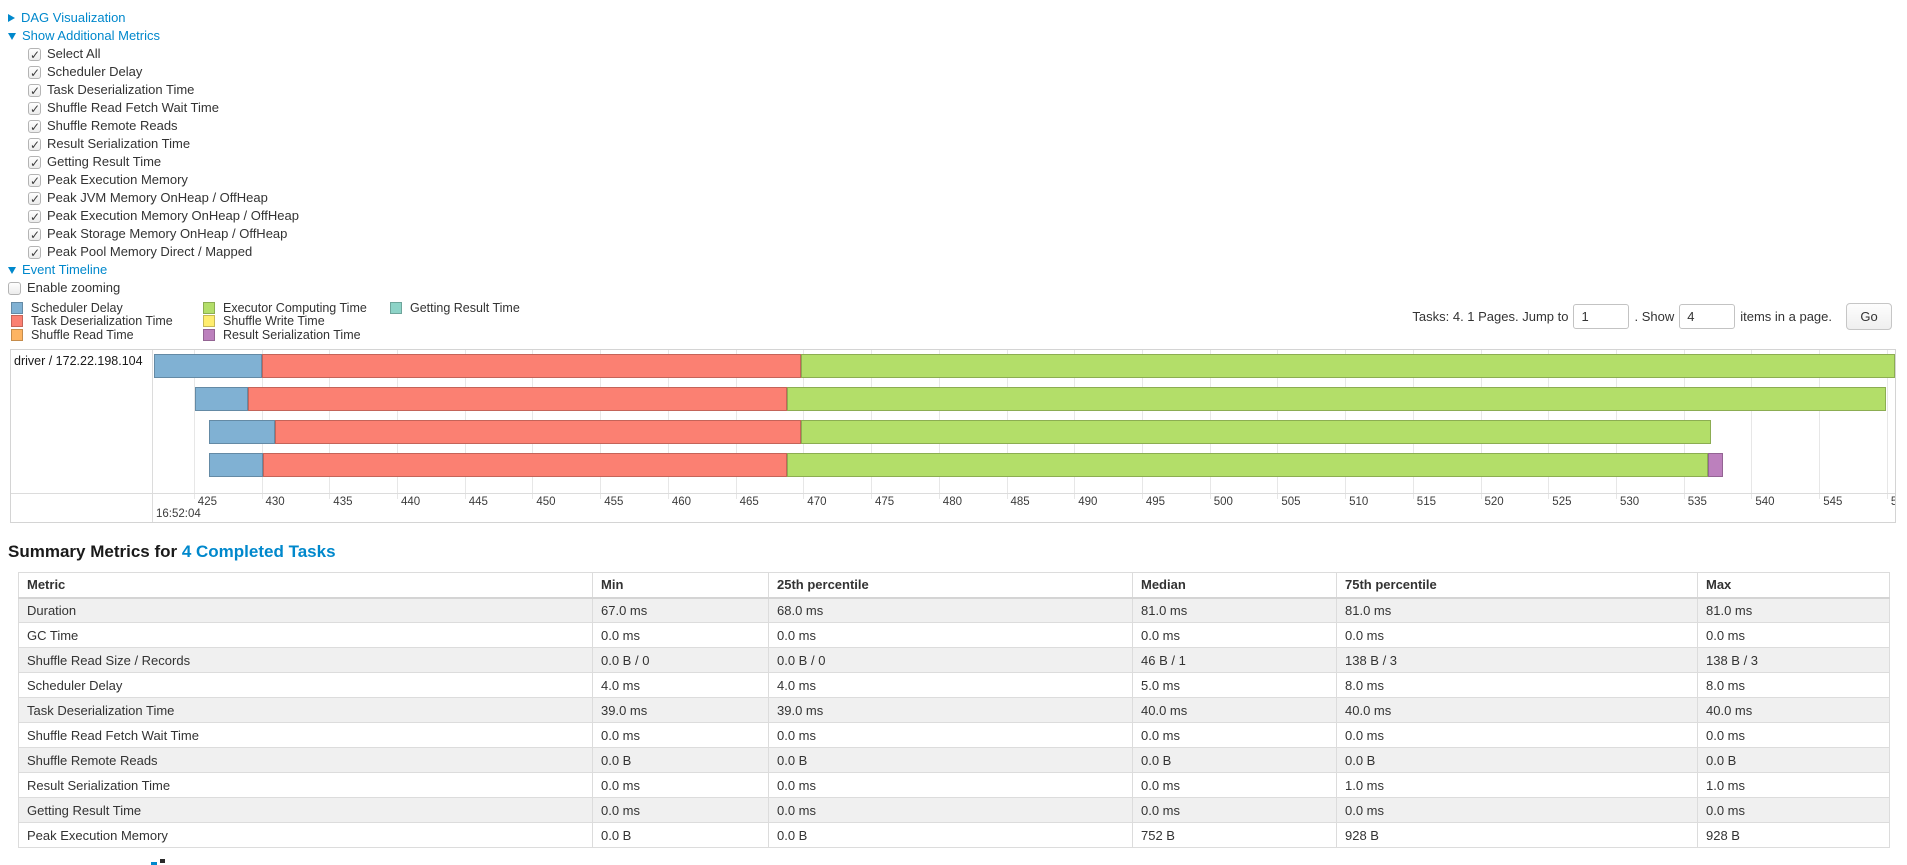 The width and height of the screenshot is (1907, 865). What do you see at coordinates (194, 424) in the screenshot?
I see `timeline-gridline` at bounding box center [194, 424].